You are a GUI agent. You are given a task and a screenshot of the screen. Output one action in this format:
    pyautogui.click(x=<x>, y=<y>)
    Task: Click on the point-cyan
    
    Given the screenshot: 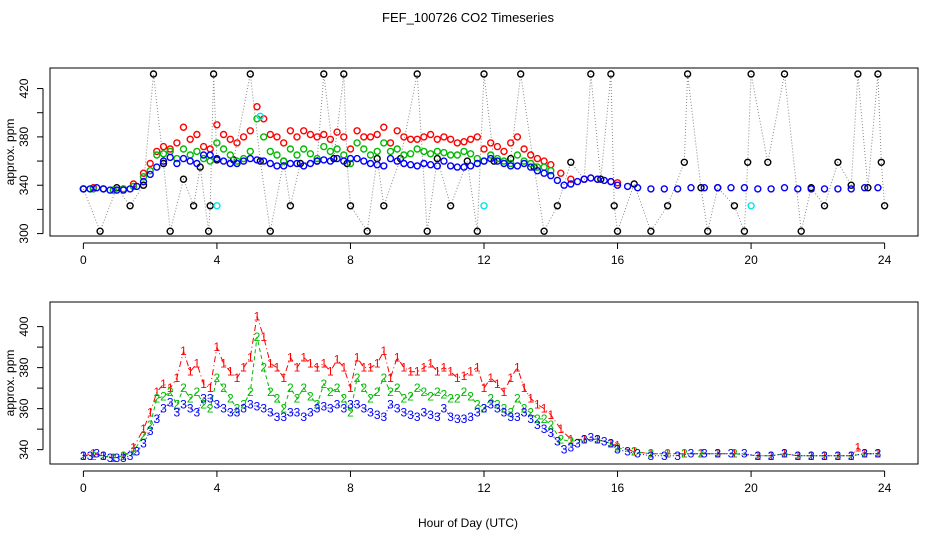 What is the action you would take?
    pyautogui.click(x=751, y=206)
    